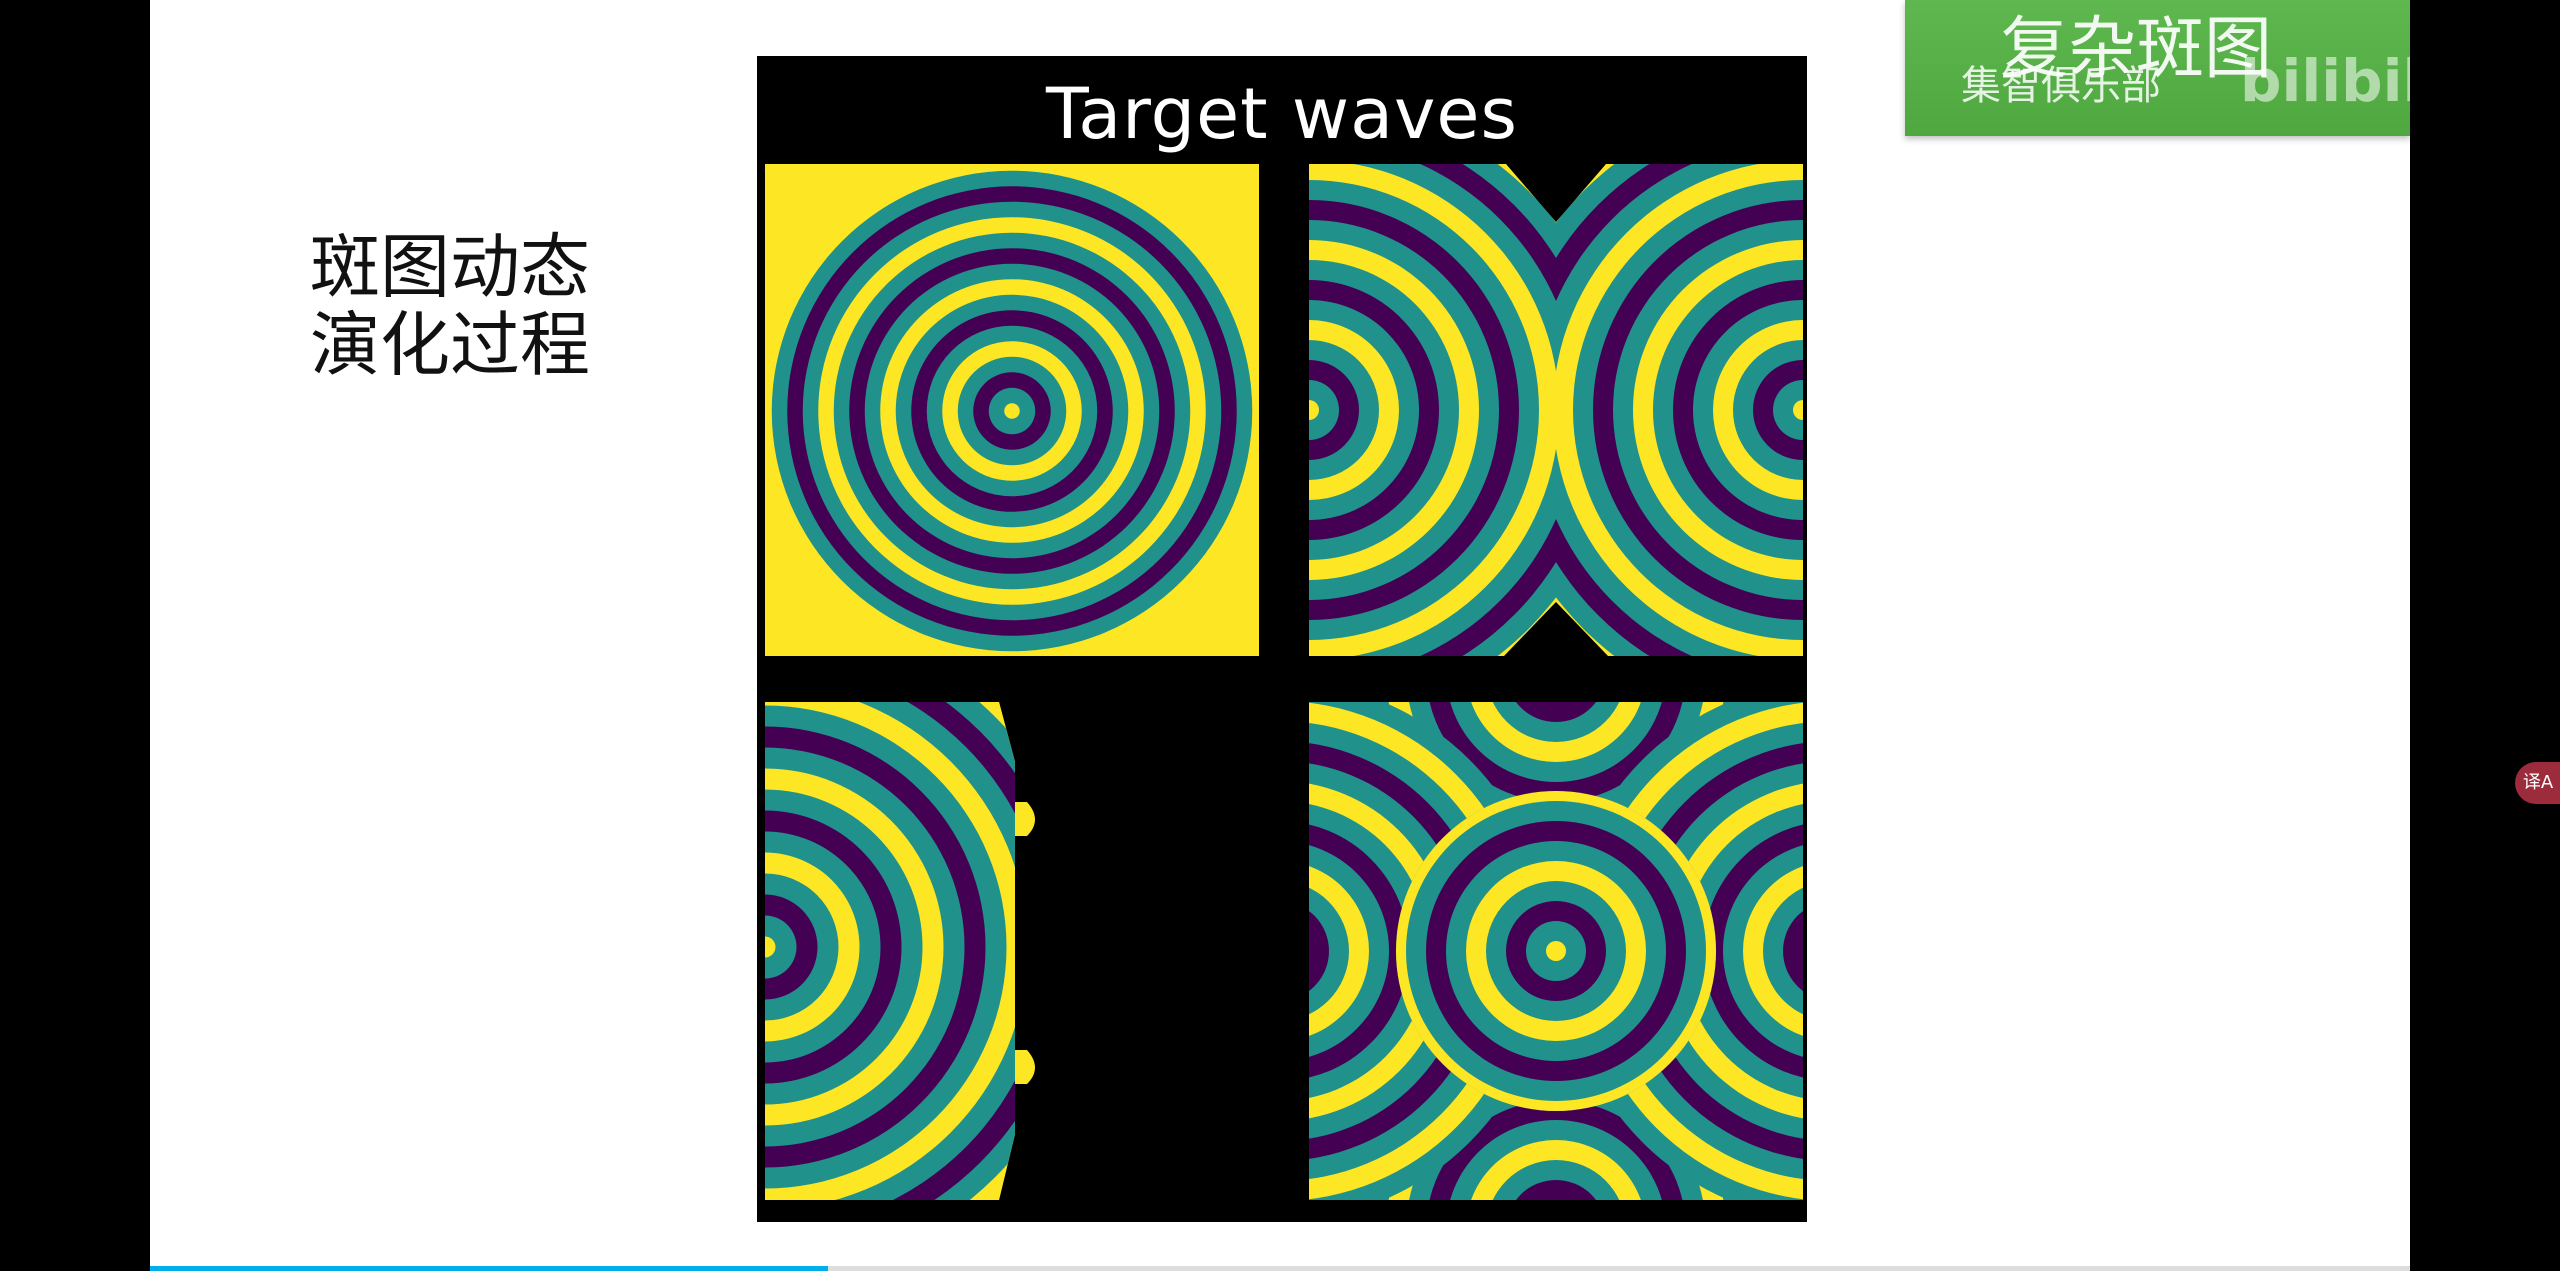 This screenshot has height=1271, width=2560. Describe the element at coordinates (1556, 410) in the screenshot. I see `panel-double-source` at that location.